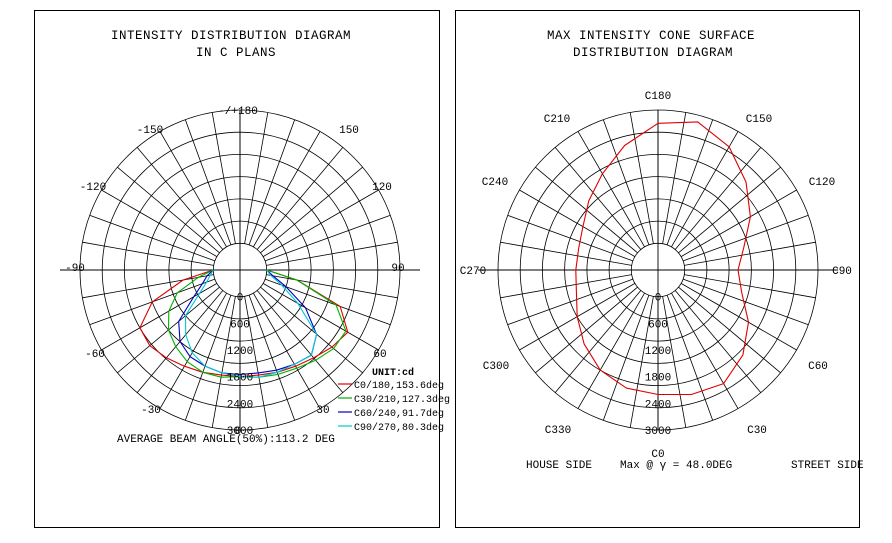 This screenshot has width=892, height=543. I want to click on c-plane-label: C120, so click(822, 183).